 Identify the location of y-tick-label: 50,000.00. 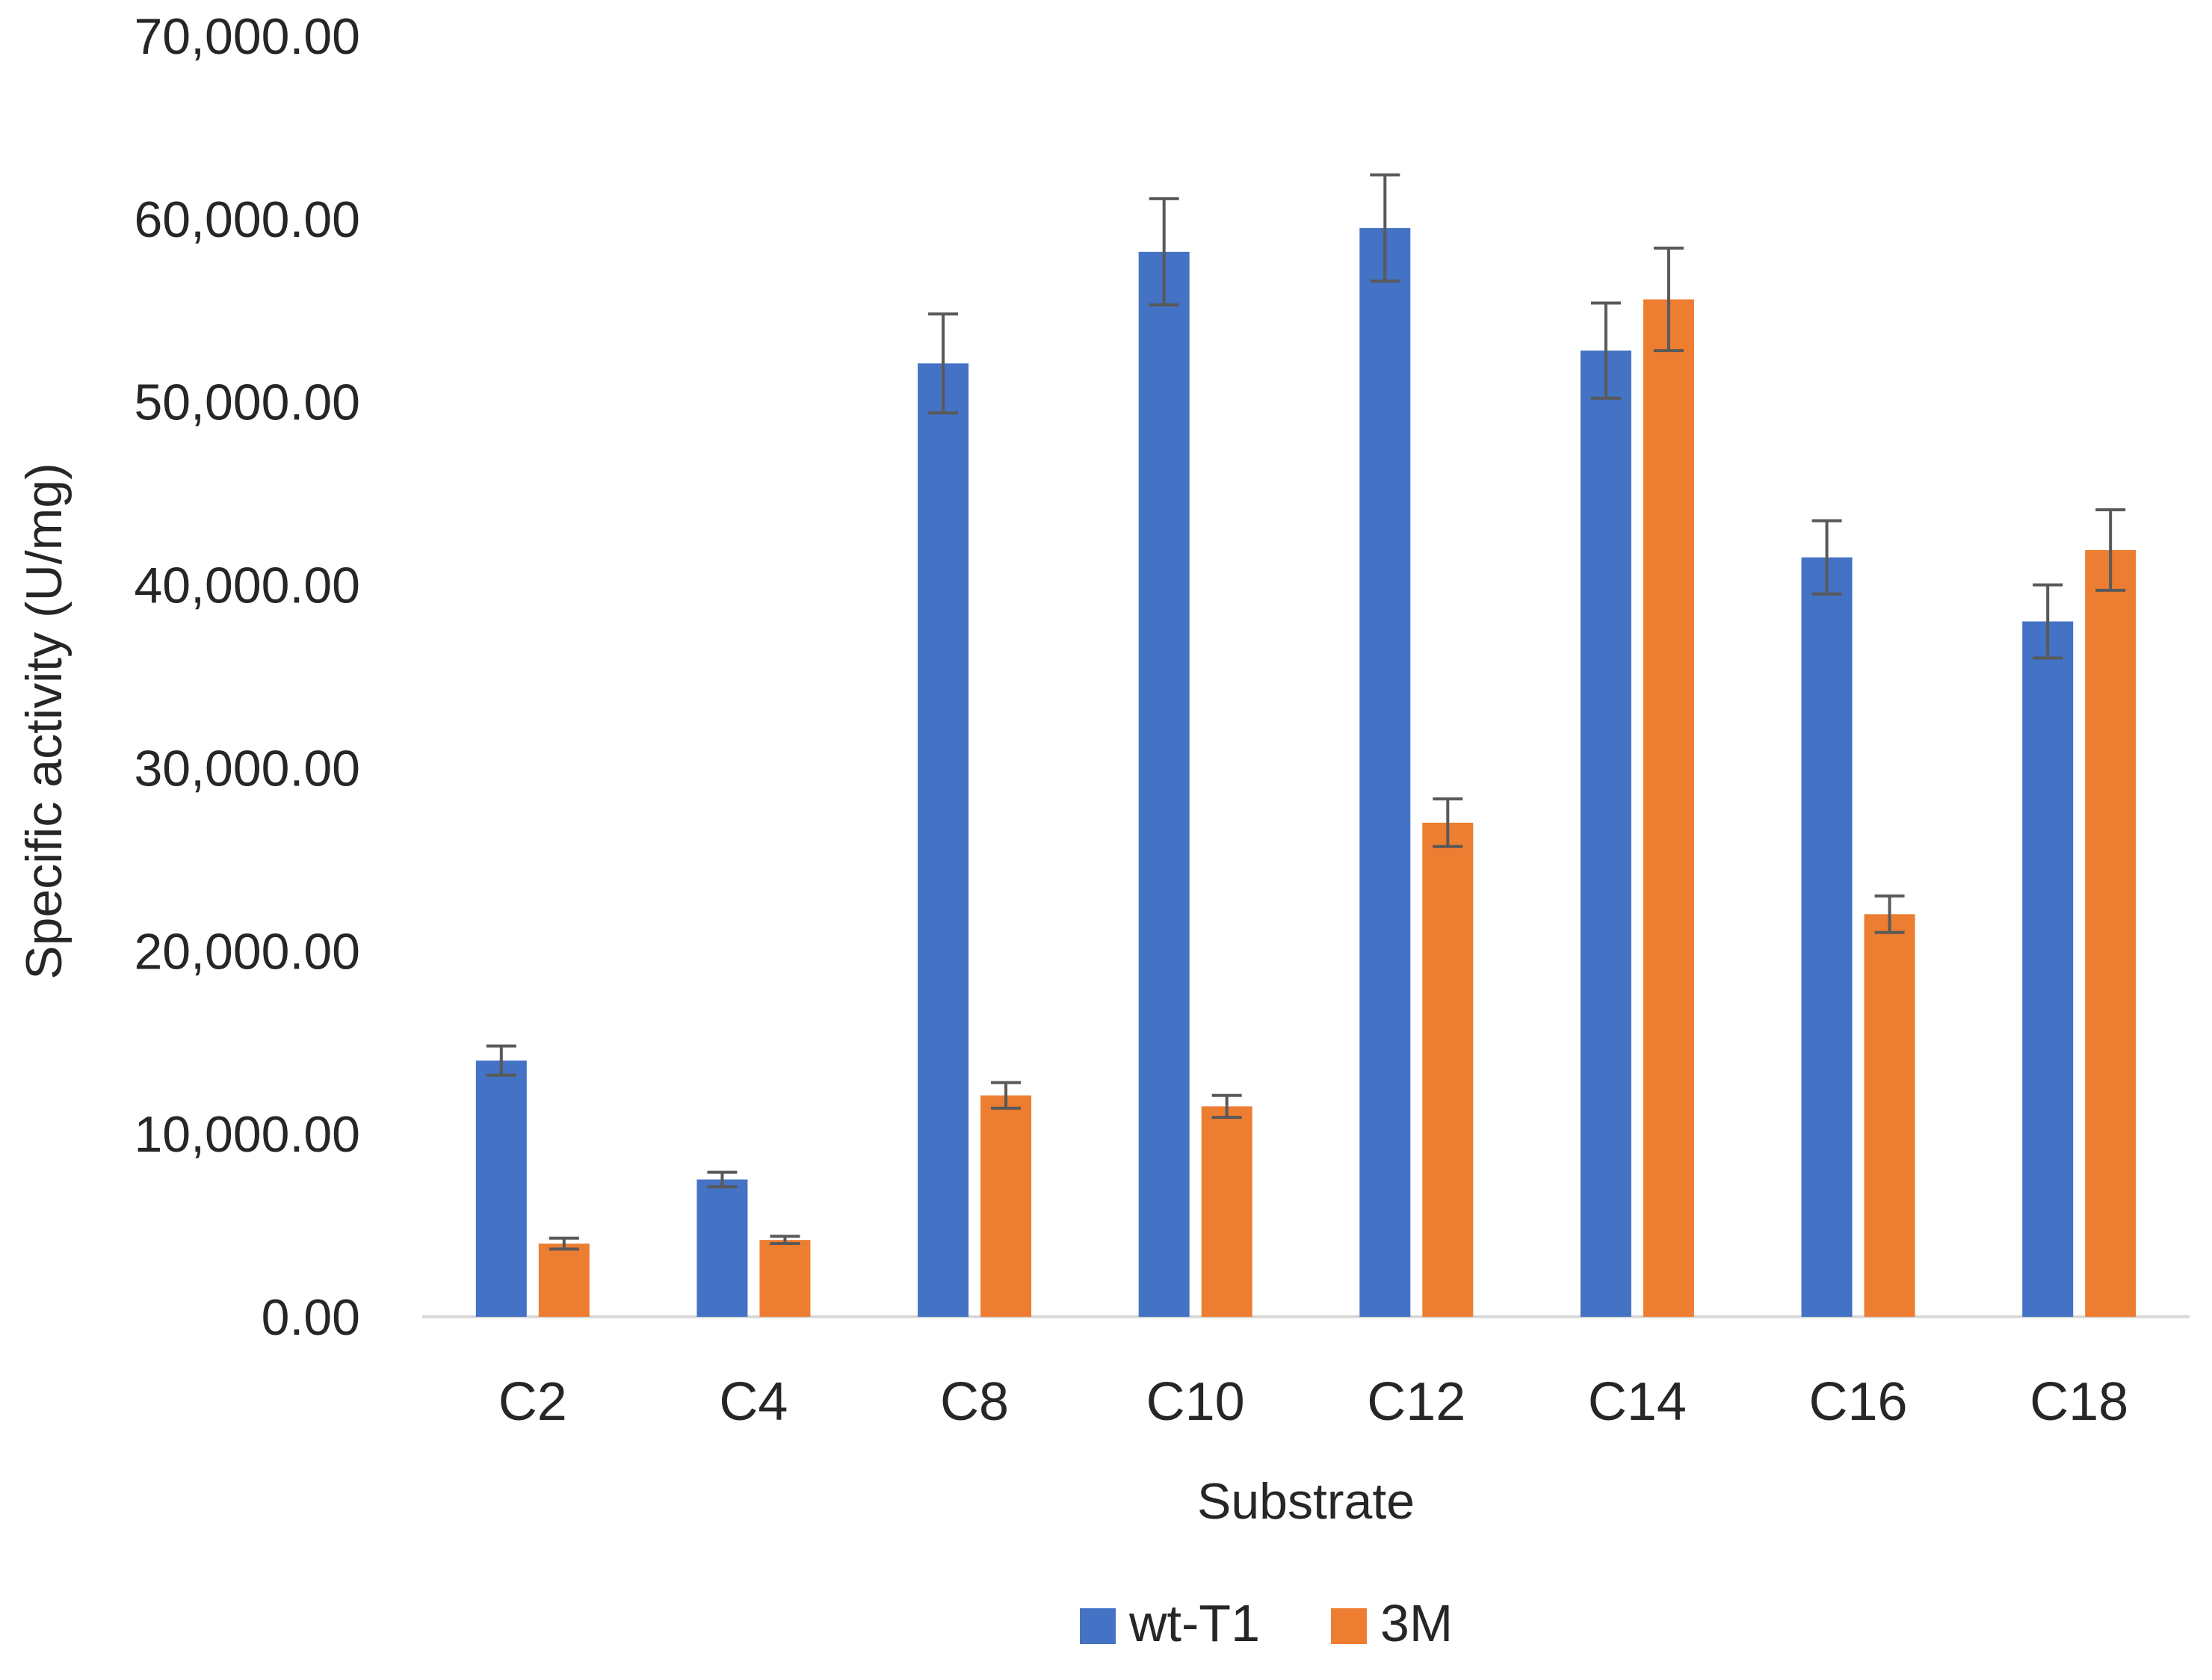
(247, 402).